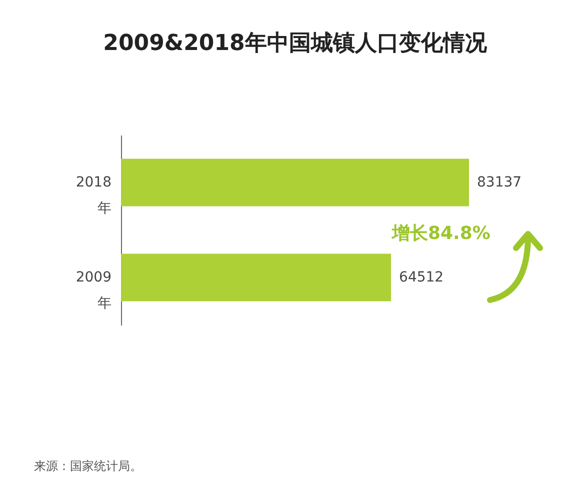  I want to click on annotation: 增长84.8%, so click(441, 233).